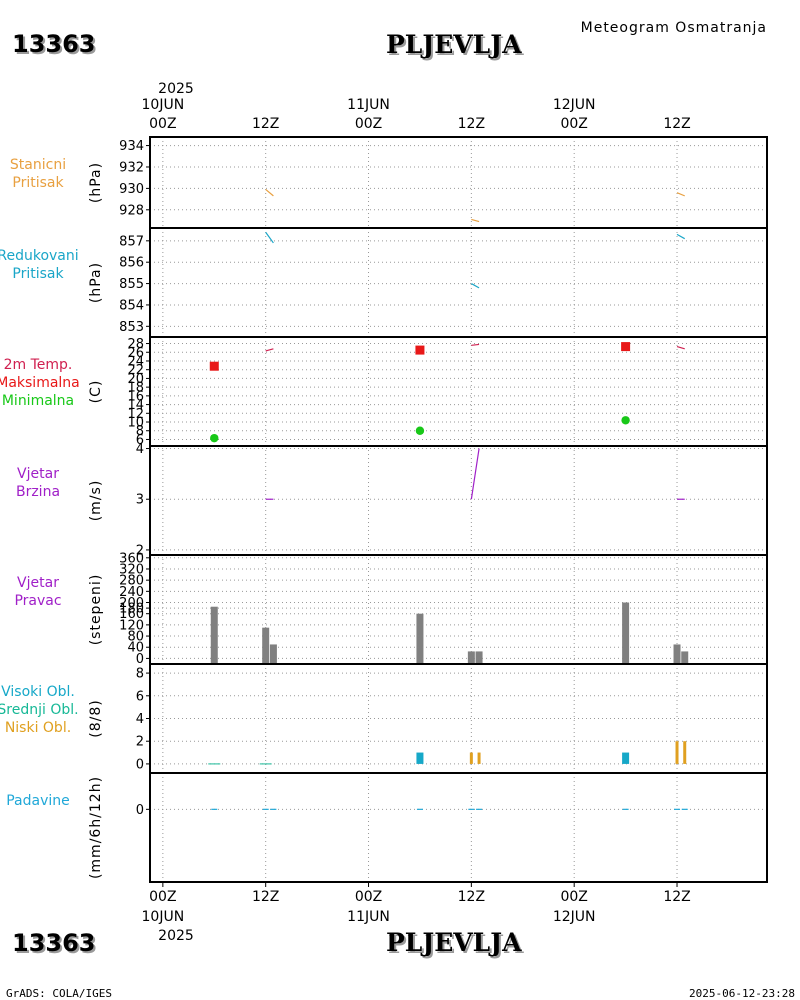 This screenshot has width=800, height=1000. I want to click on y-tick-label: 854, so click(131, 305).